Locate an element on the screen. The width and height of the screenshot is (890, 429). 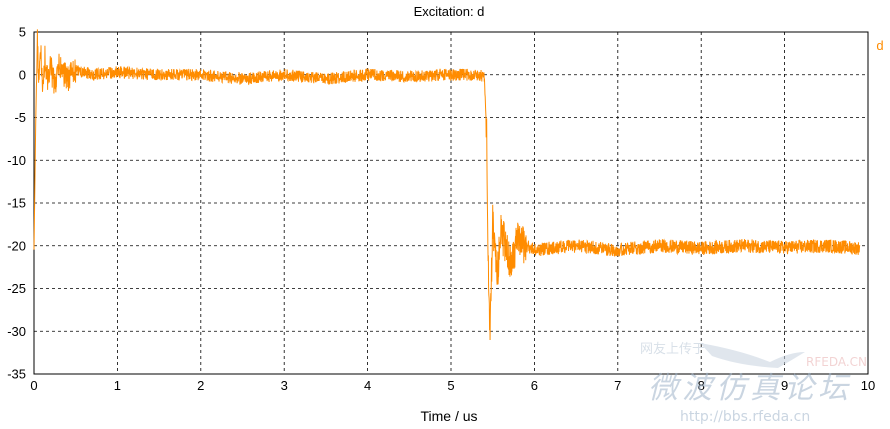
y-tick-label: 0 is located at coordinates (22, 74).